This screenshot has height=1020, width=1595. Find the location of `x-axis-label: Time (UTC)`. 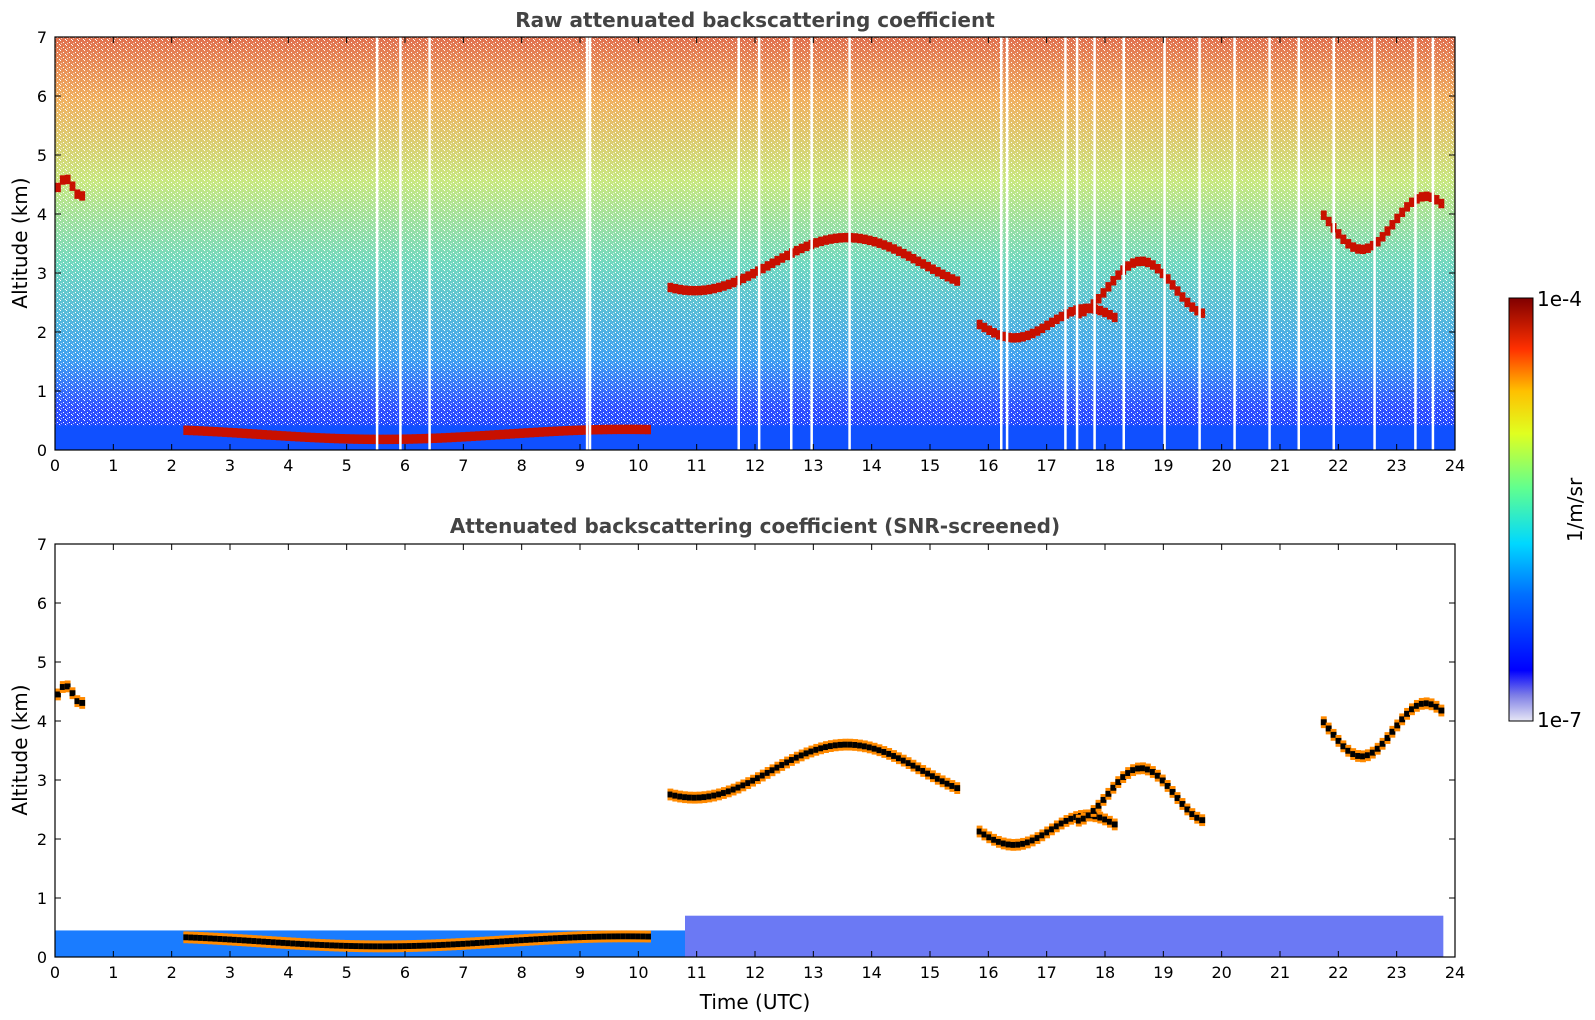

x-axis-label: Time (UTC) is located at coordinates (755, 1002).